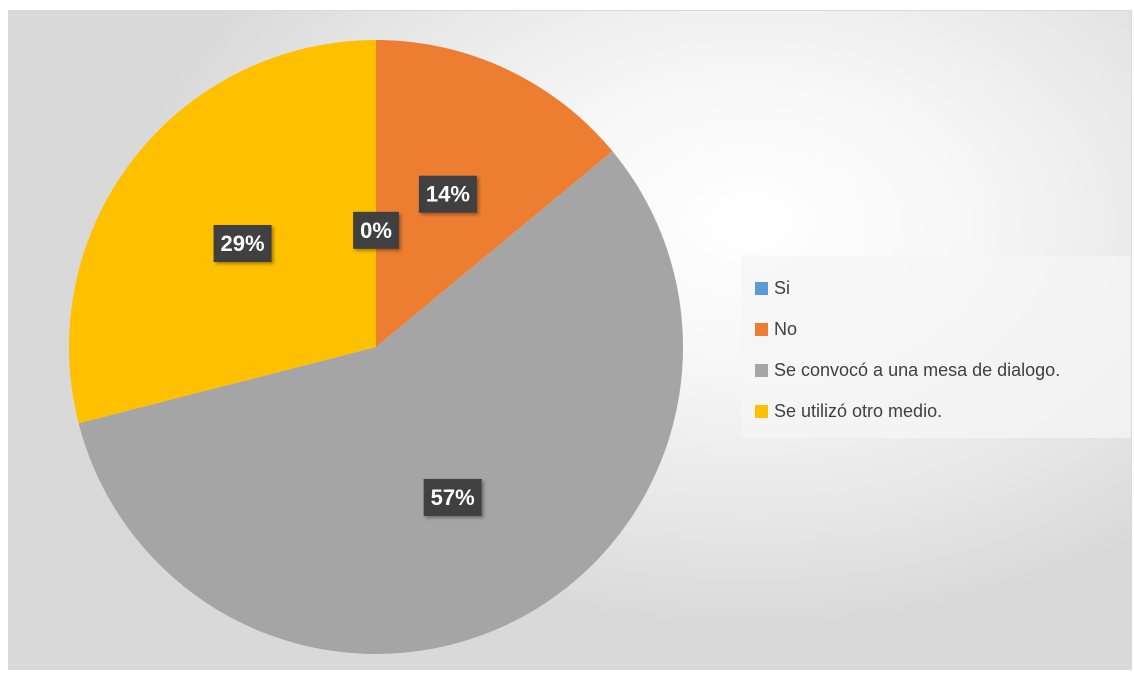 The image size is (1134, 673). I want to click on data-label-box-no, so click(447, 194).